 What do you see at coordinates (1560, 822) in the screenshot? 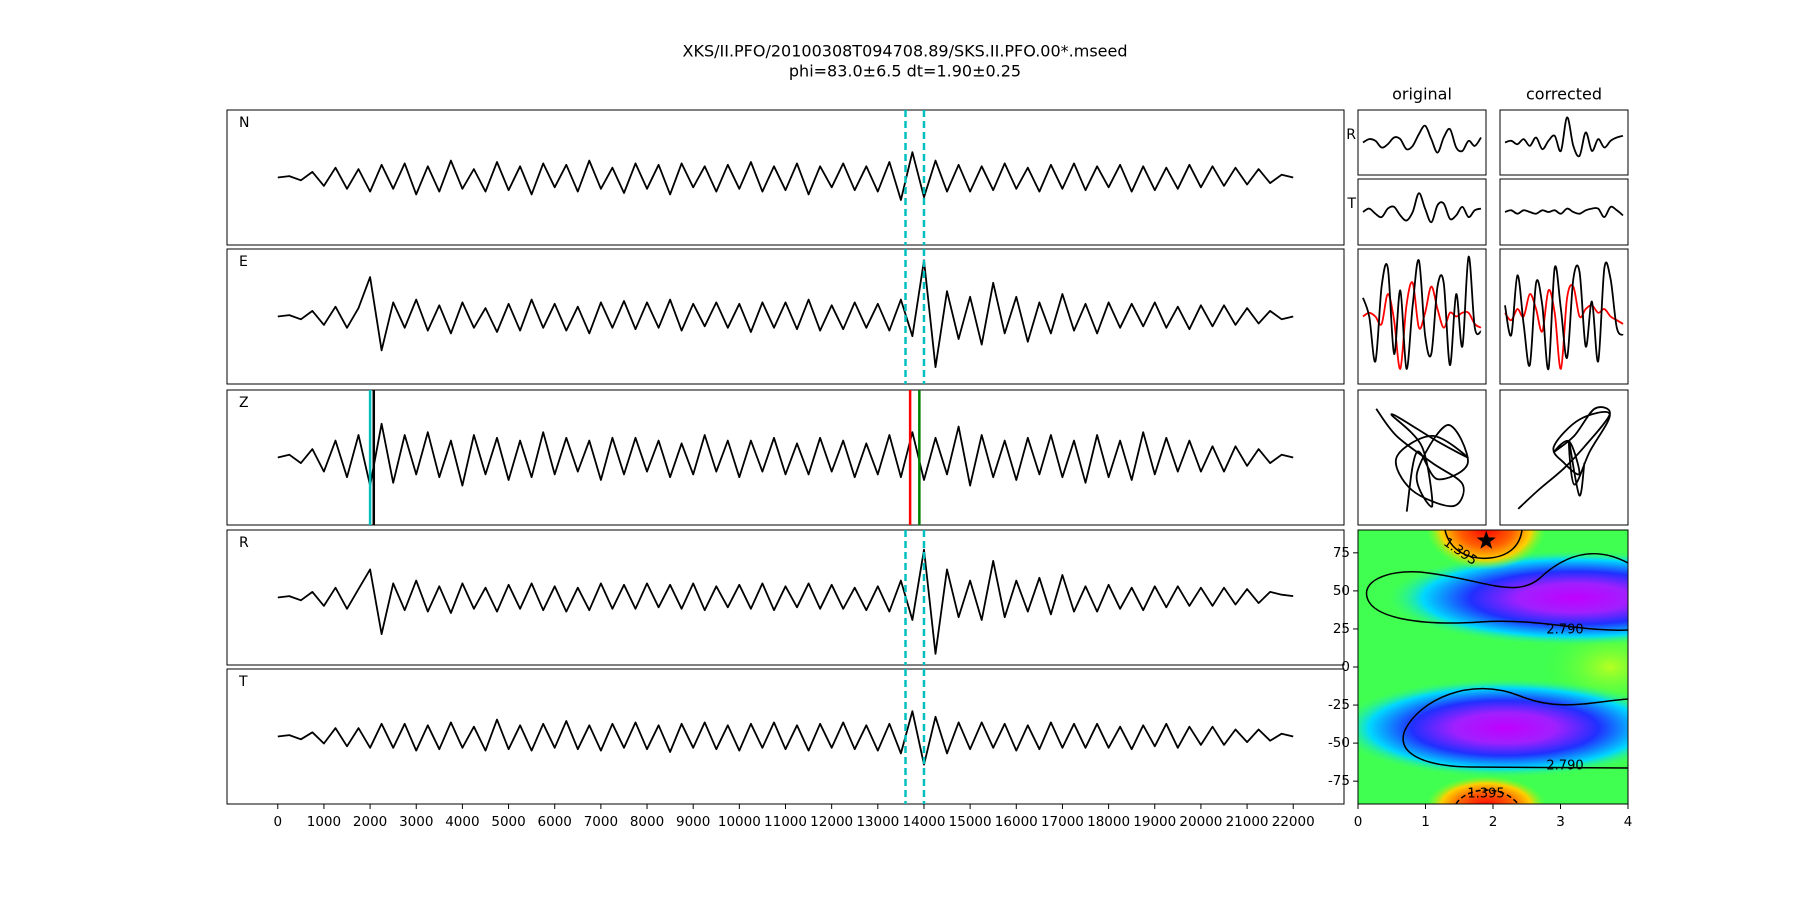
I see `x-tick-label: 3` at bounding box center [1560, 822].